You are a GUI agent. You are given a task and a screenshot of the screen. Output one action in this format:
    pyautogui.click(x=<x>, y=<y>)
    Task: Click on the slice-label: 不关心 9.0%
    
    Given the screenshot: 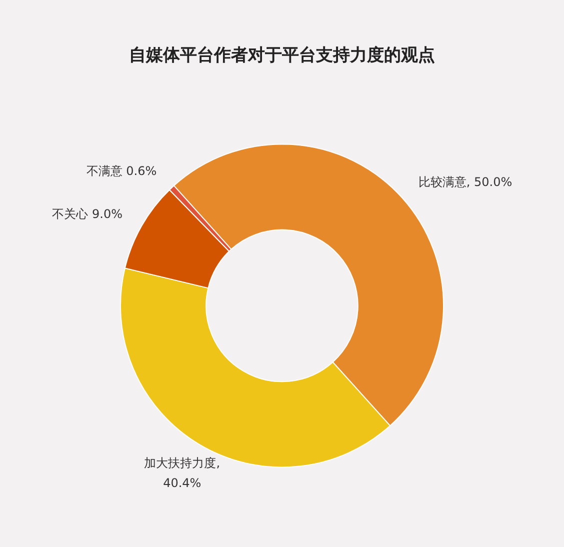 What is the action you would take?
    pyautogui.click(x=87, y=214)
    